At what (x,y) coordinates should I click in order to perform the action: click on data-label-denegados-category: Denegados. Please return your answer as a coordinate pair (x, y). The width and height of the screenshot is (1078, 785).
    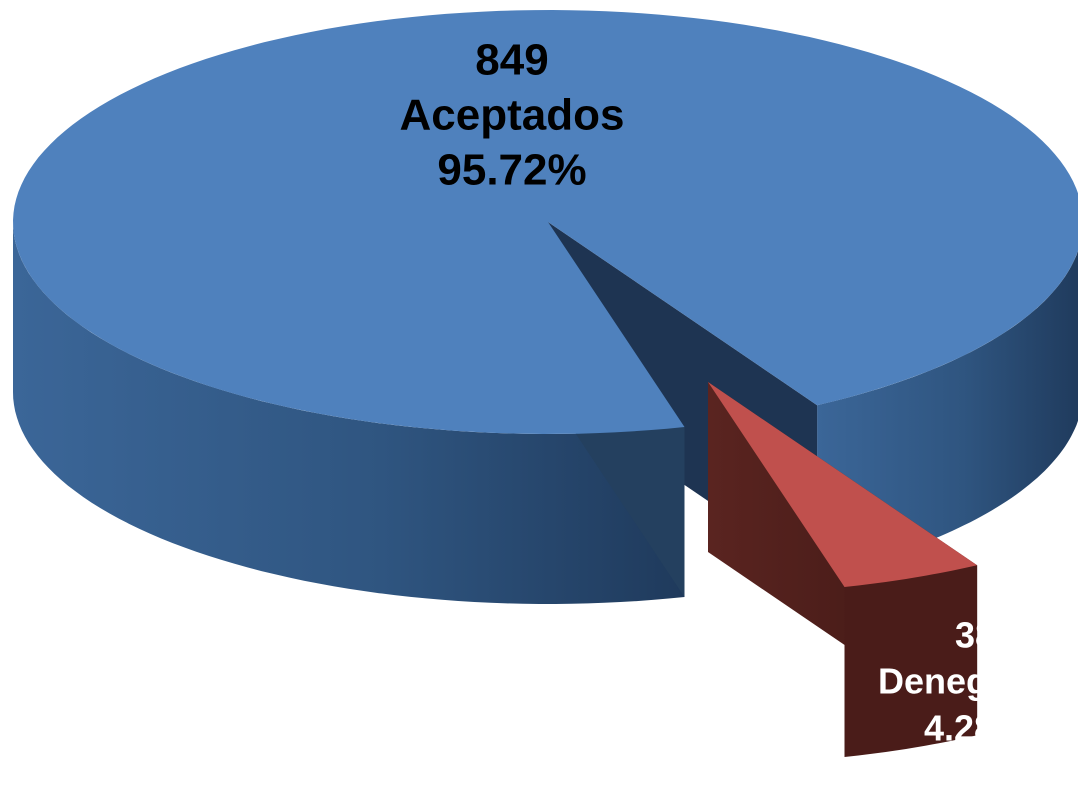
    Looking at the image, I should click on (975, 681).